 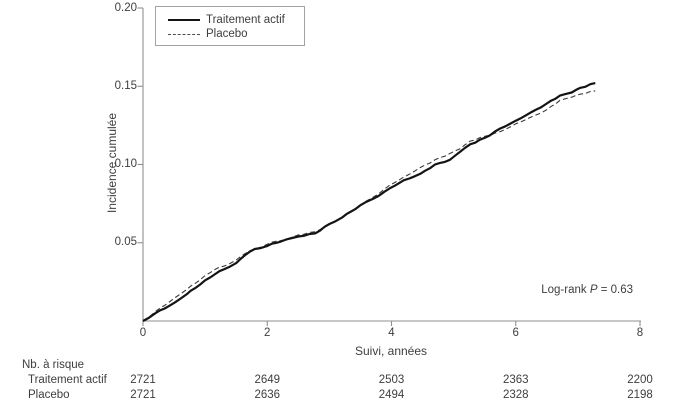 I want to click on risk-count: 2328, so click(x=515, y=395).